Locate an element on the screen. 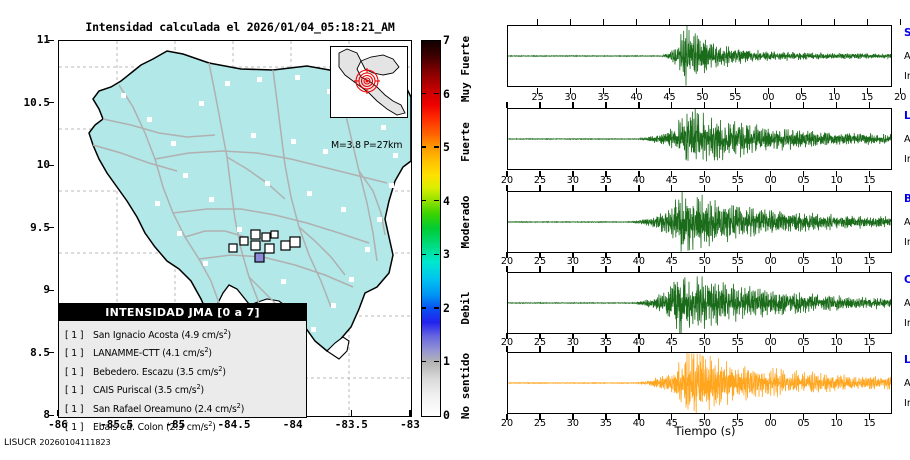  legend-row-station: CAIS Puriscal is located at coordinates (122, 391).